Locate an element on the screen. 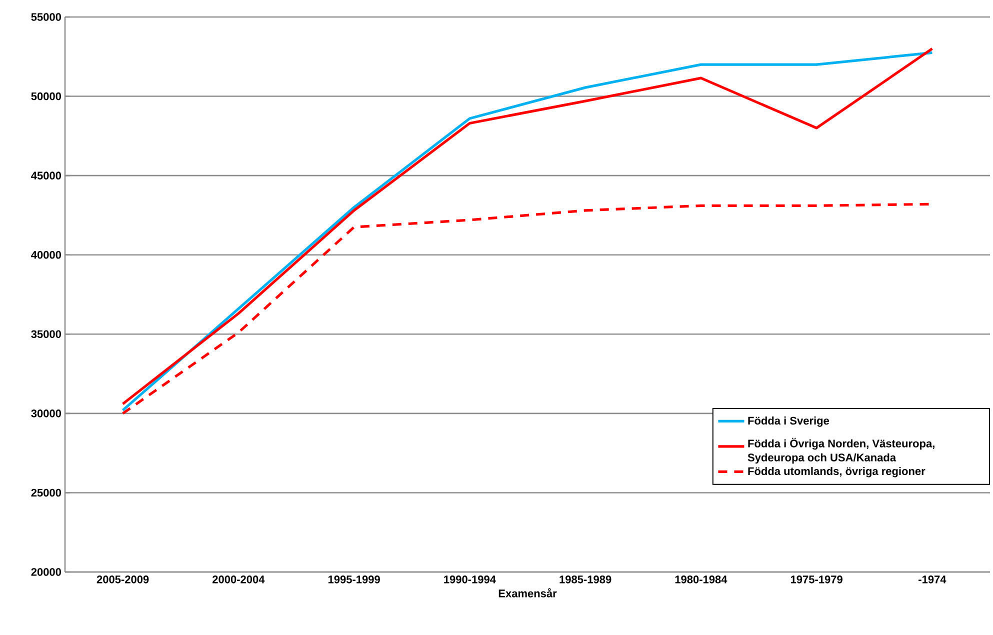 Image resolution: width=993 pixels, height=635 pixels. x-tick-label: 1985-1989 is located at coordinates (586, 580).